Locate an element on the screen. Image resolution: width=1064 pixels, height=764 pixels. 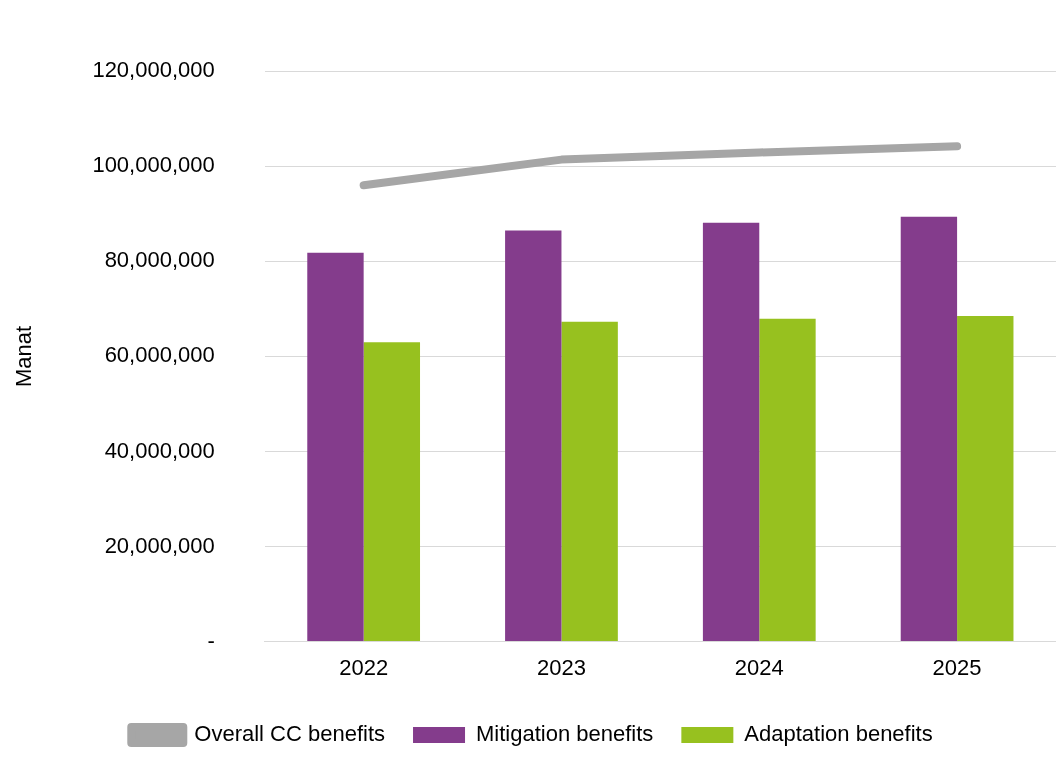
x-tick-label: 2025 is located at coordinates (957, 667).